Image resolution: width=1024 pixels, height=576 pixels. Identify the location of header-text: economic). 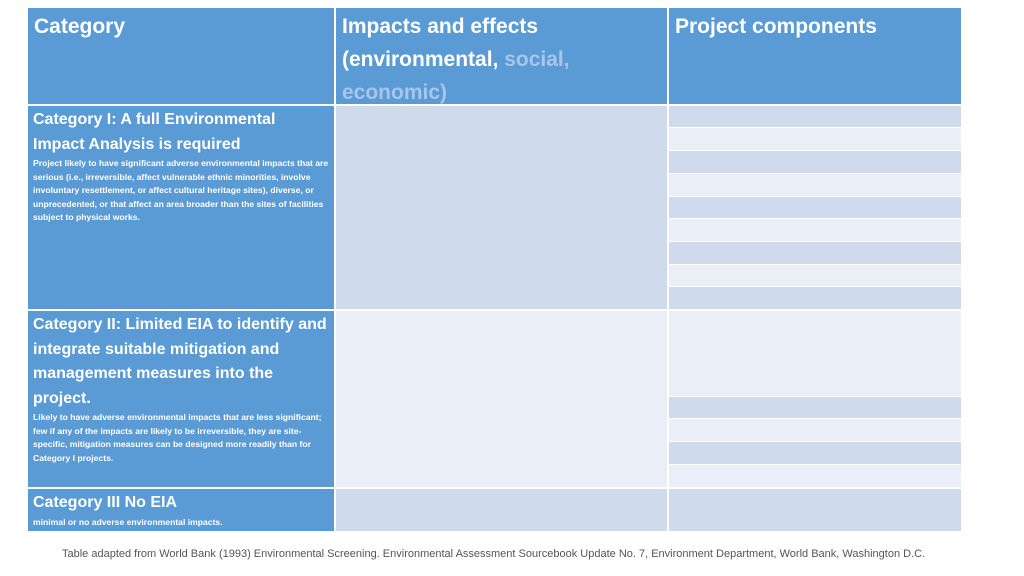
(395, 92).